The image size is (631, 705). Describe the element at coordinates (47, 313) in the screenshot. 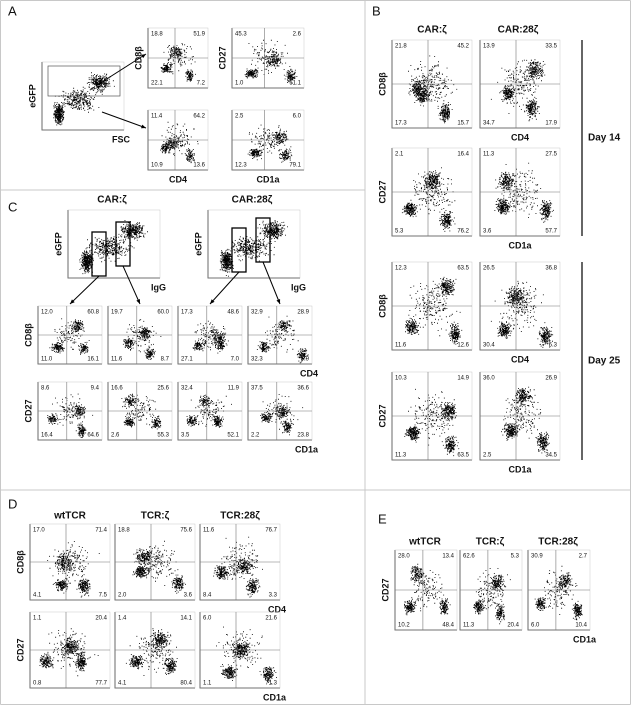

I see `quadrant-percent: 12.0` at that location.